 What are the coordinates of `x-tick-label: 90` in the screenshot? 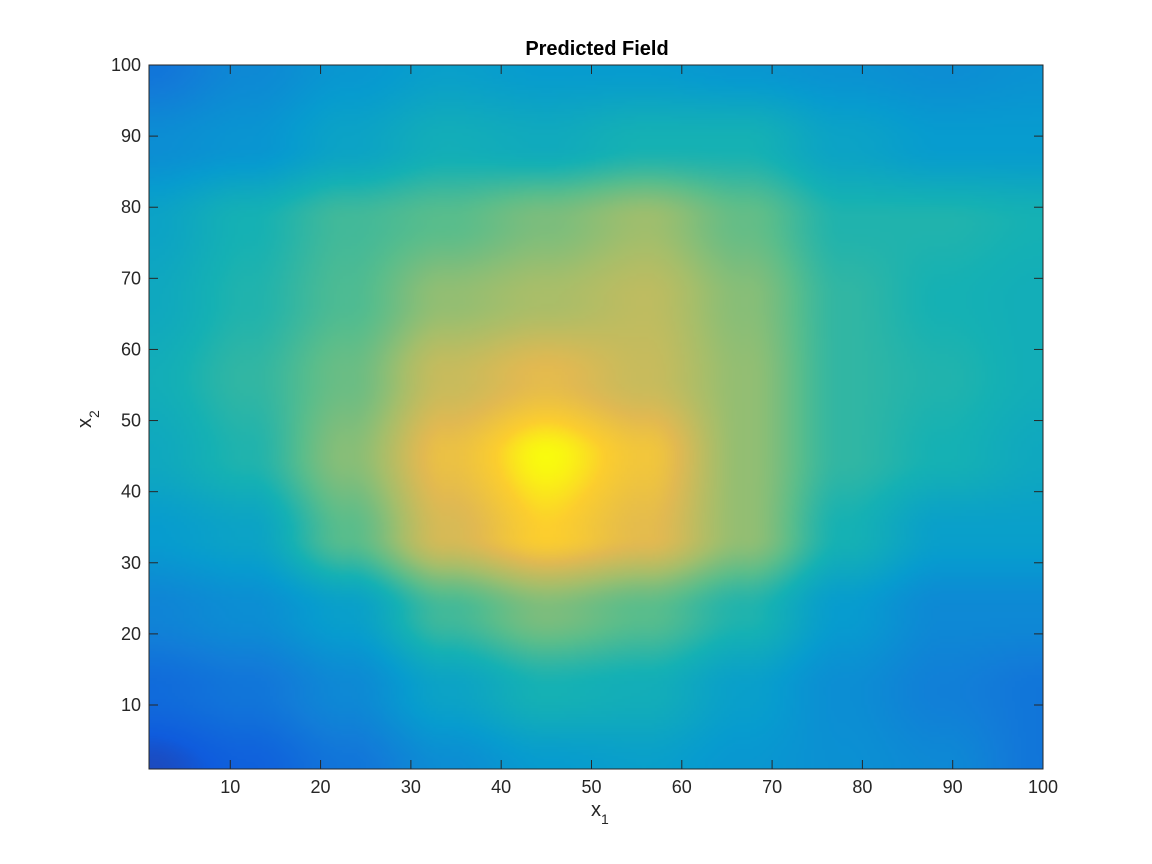 It's located at (953, 787).